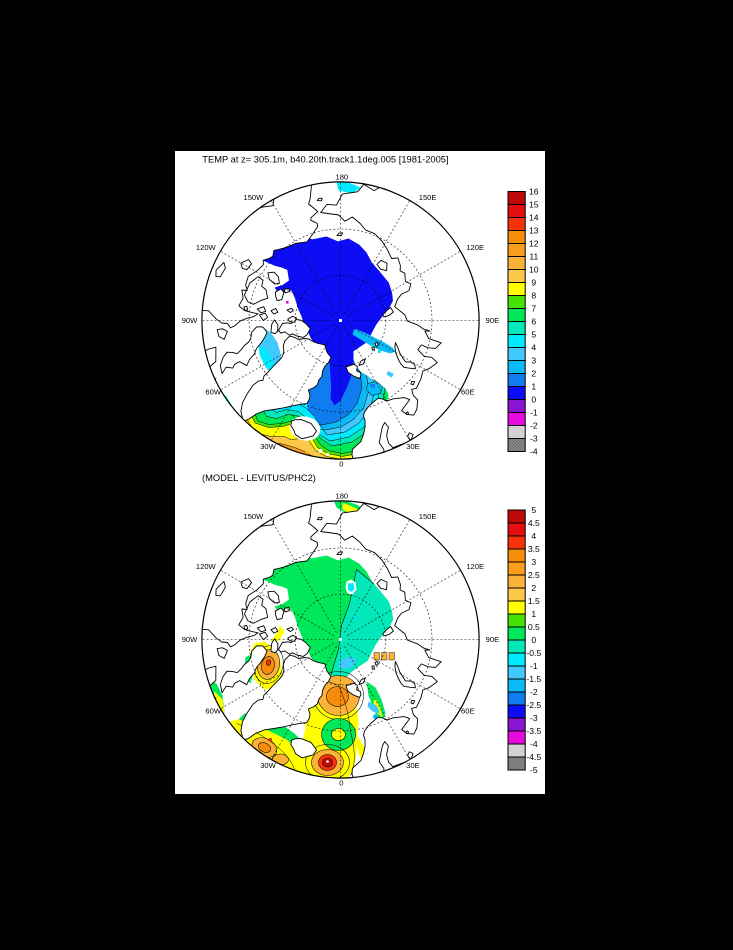 This screenshot has width=733, height=950. Describe the element at coordinates (534, 549) in the screenshot. I see `svg-text: 3.5` at that location.